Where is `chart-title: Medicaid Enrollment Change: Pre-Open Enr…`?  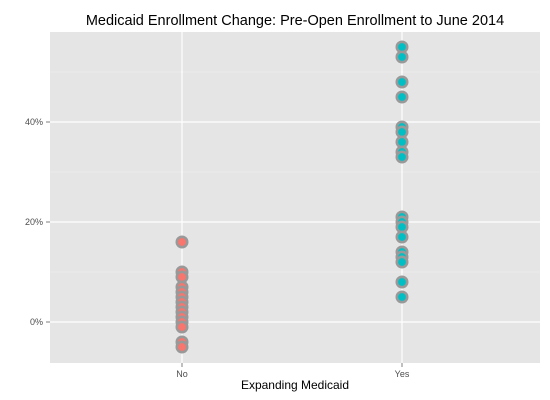
chart-title: Medicaid Enrollment Change: Pre-Open Enr… is located at coordinates (295, 21).